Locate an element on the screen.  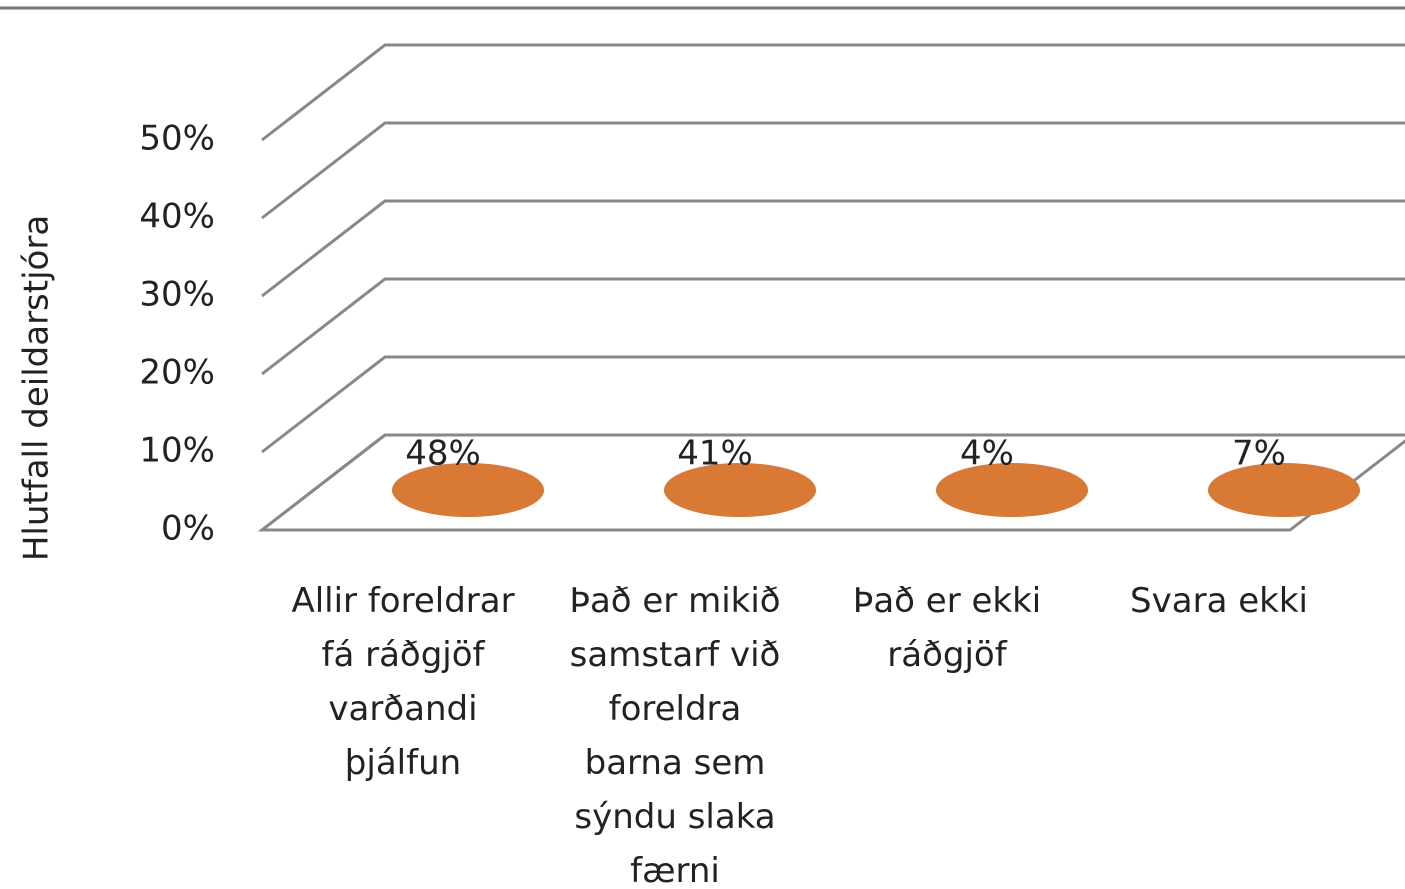
value-label: 4% is located at coordinates (987, 454).